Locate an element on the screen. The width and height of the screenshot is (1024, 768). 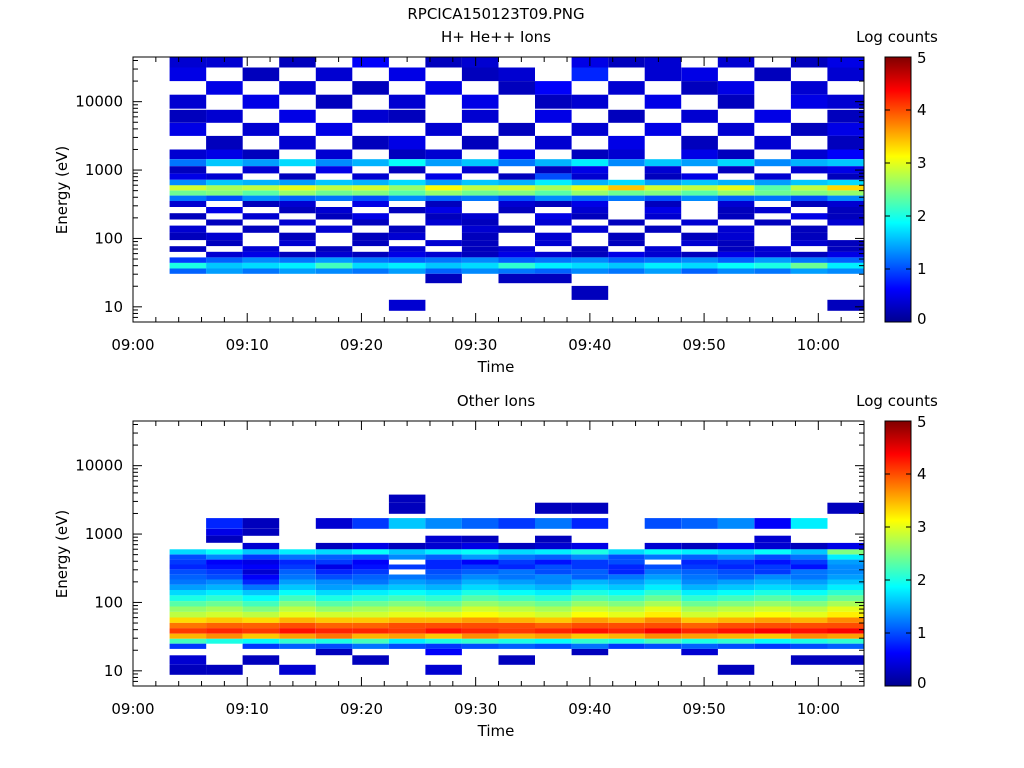
colorbar-tick-label: 2 is located at coordinates (922, 580).